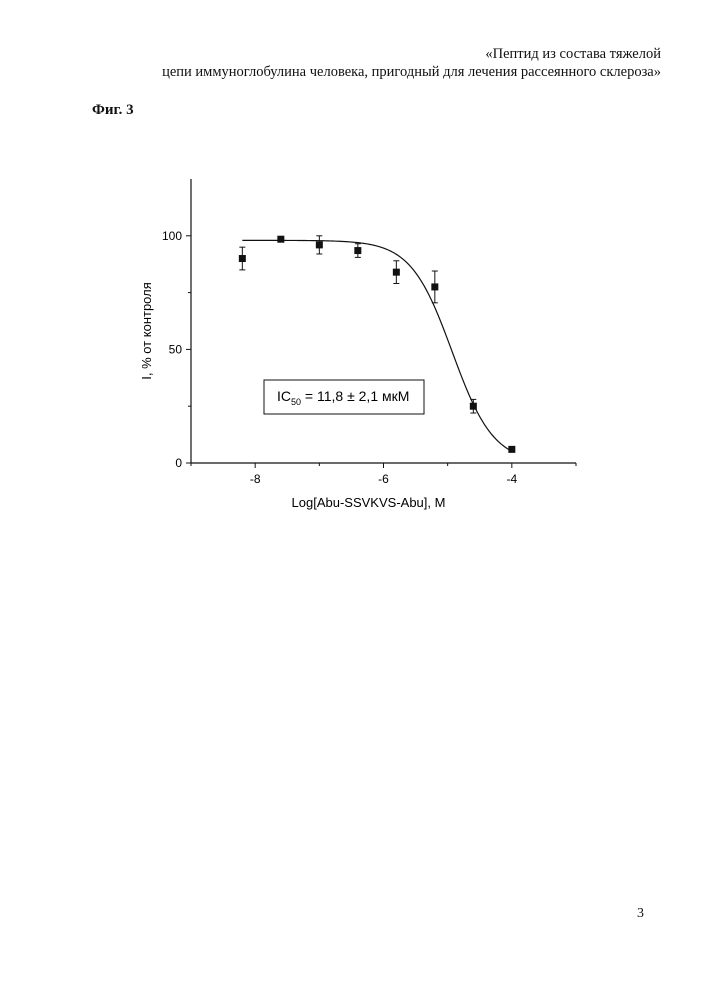  Describe the element at coordinates (511, 479) in the screenshot. I see `x-tick-label: -4` at that location.